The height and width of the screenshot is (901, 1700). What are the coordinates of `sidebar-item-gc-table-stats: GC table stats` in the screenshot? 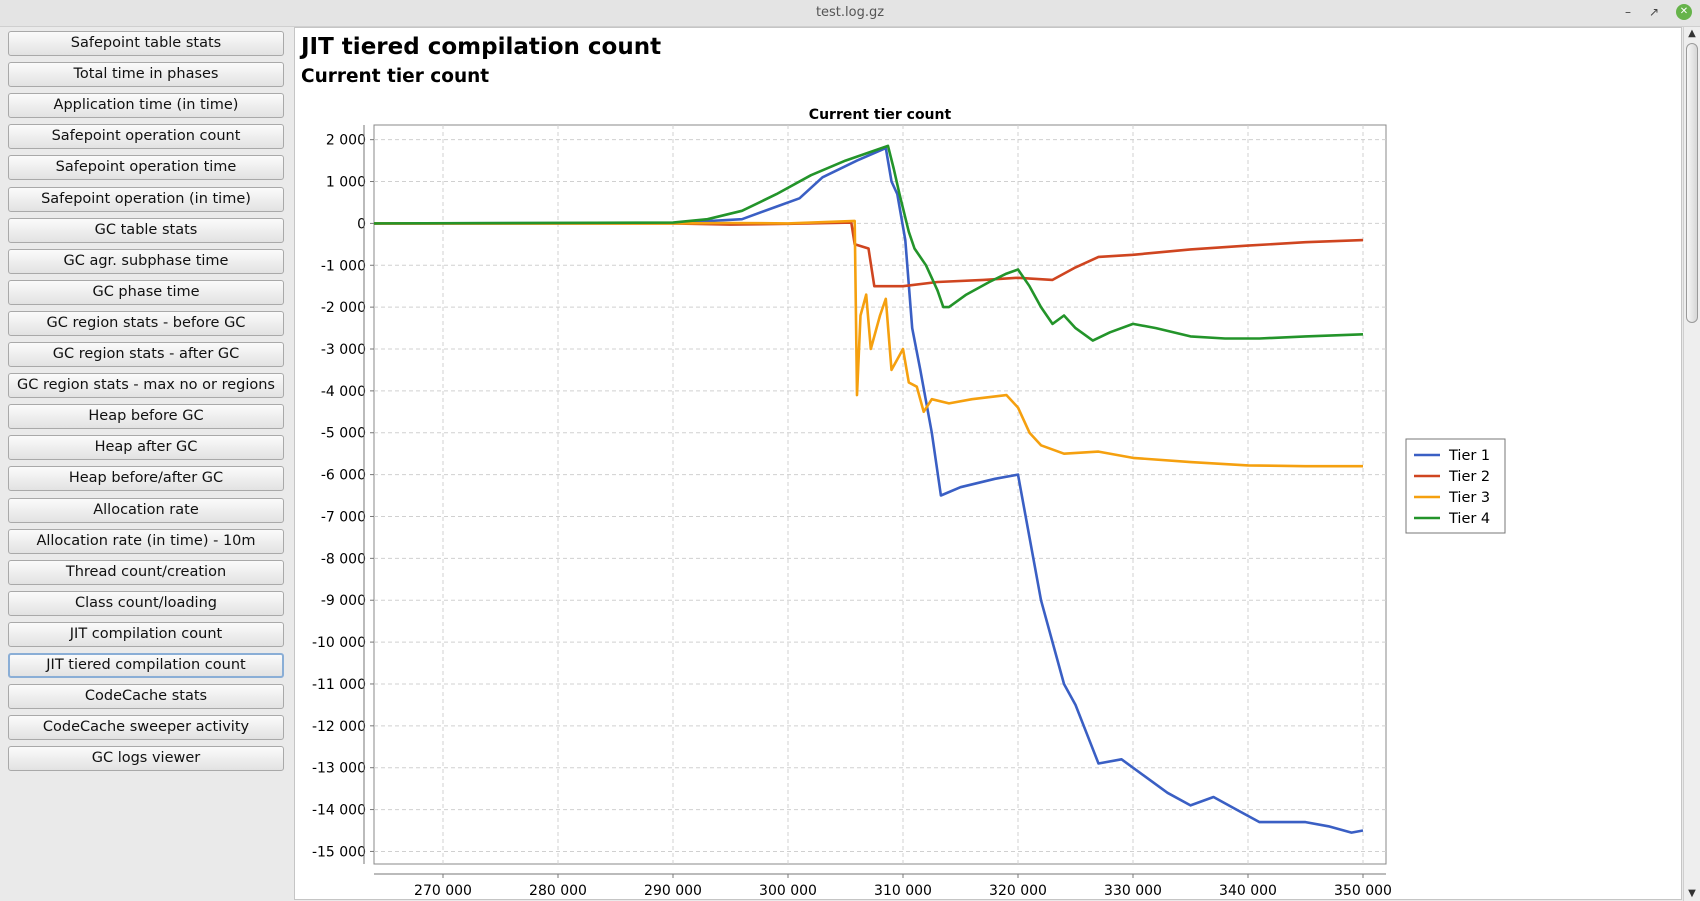 It's located at (146, 230).